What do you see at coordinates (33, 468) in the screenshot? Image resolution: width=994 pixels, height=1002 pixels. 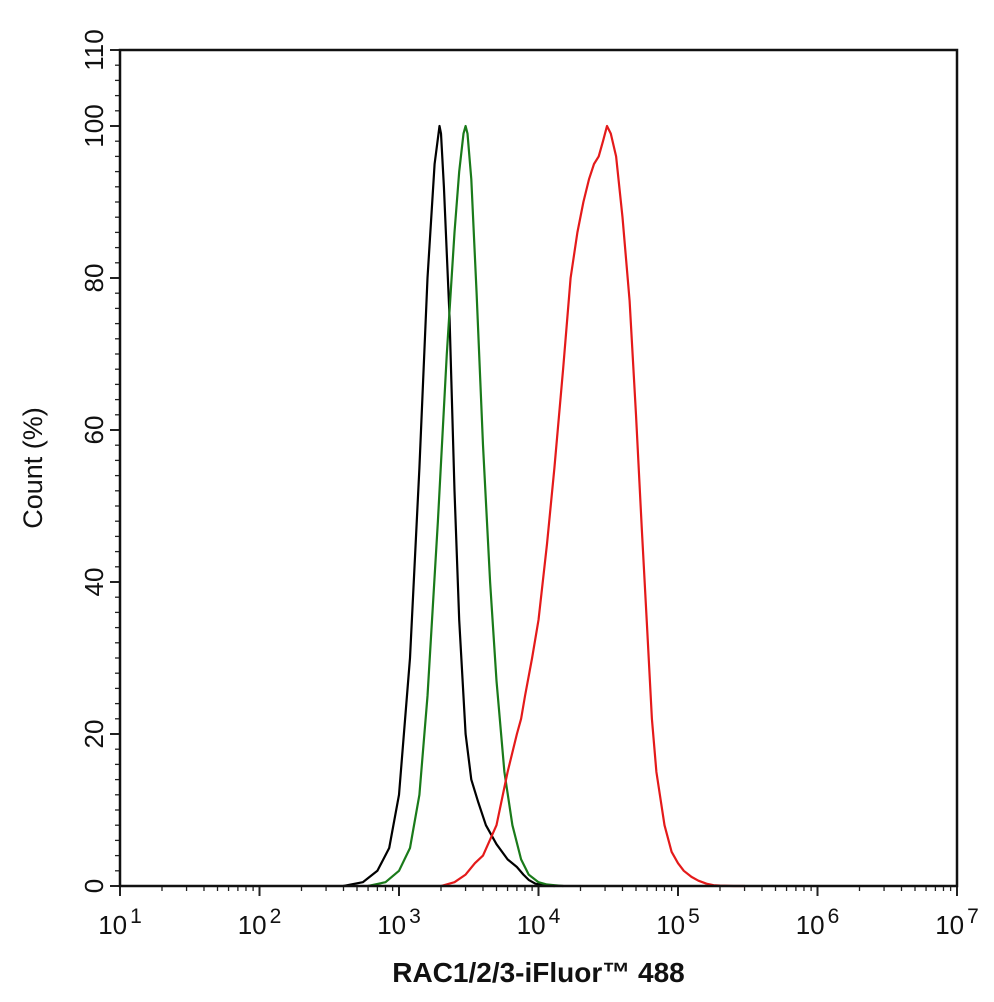 I see `y-axis-title: Count (%)` at bounding box center [33, 468].